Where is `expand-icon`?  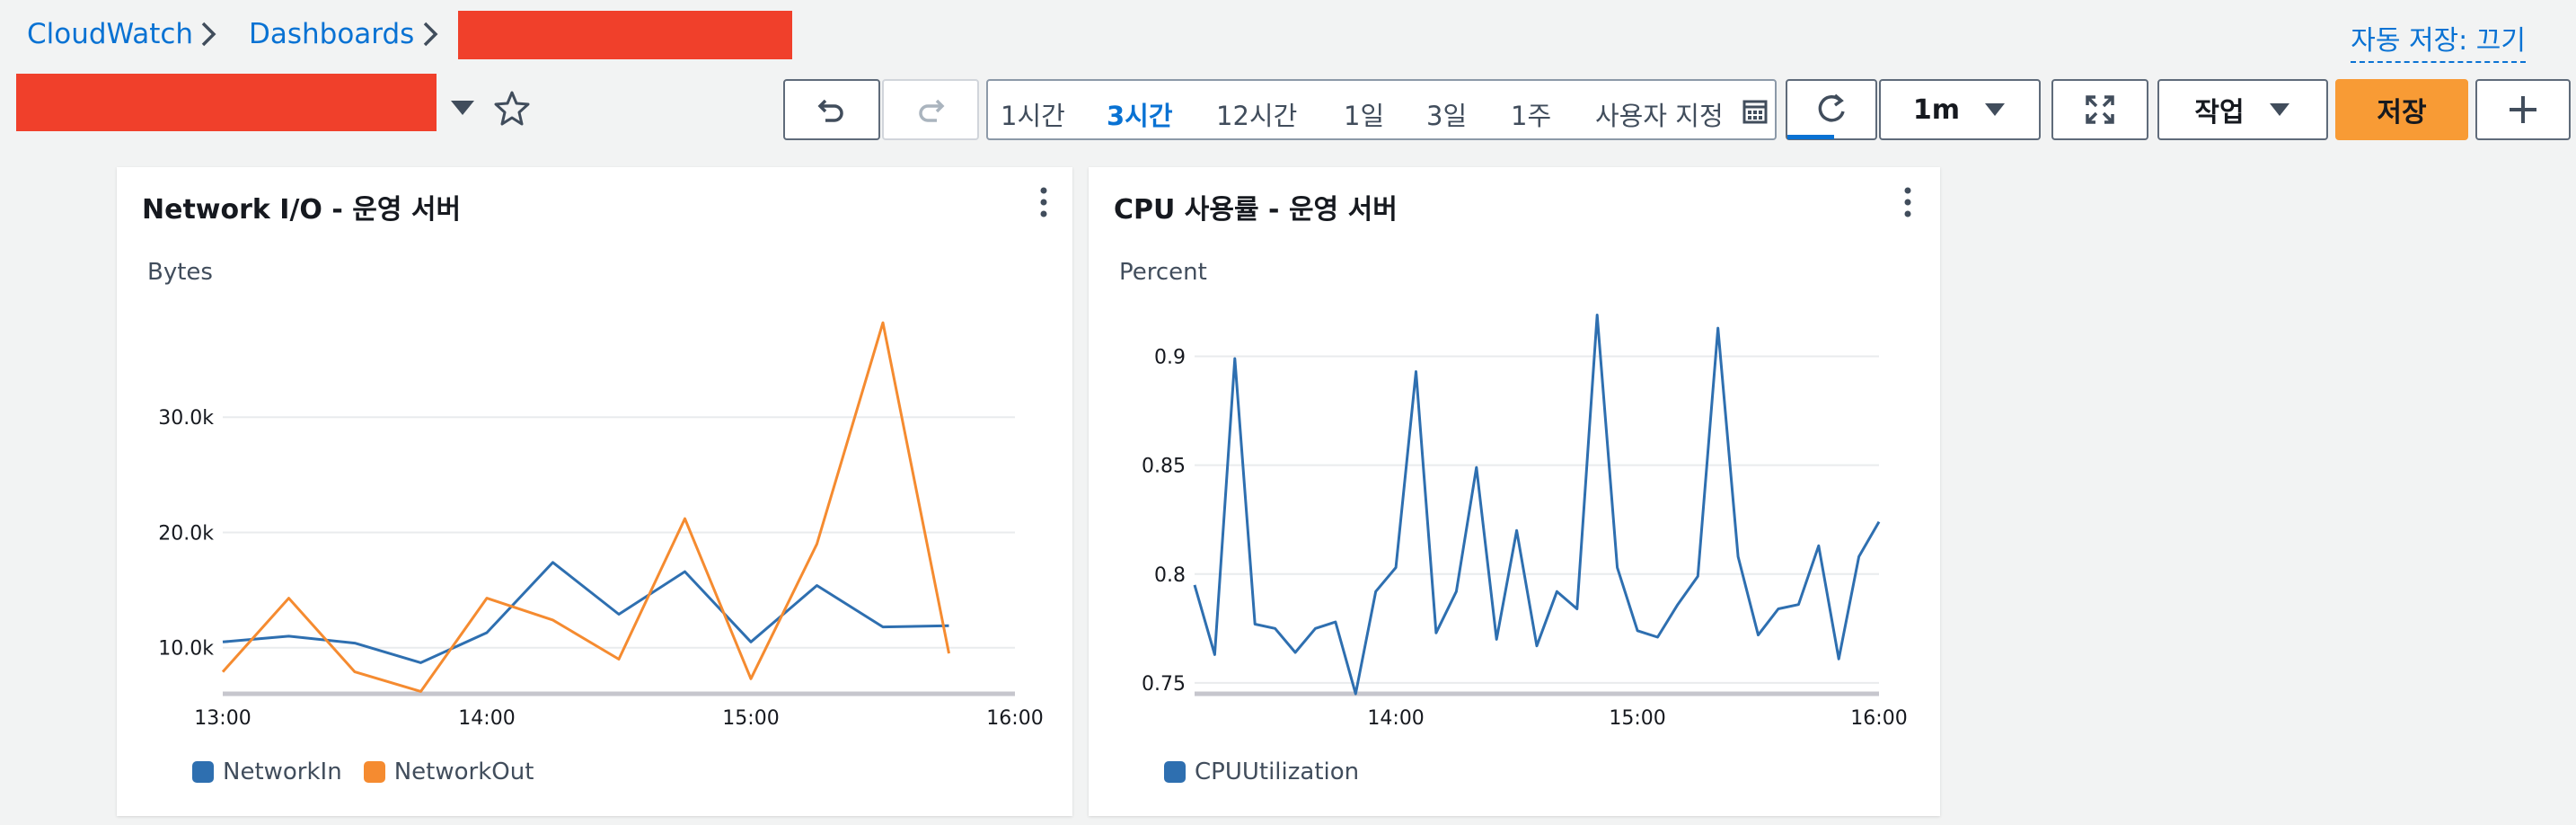 expand-icon is located at coordinates (2100, 109).